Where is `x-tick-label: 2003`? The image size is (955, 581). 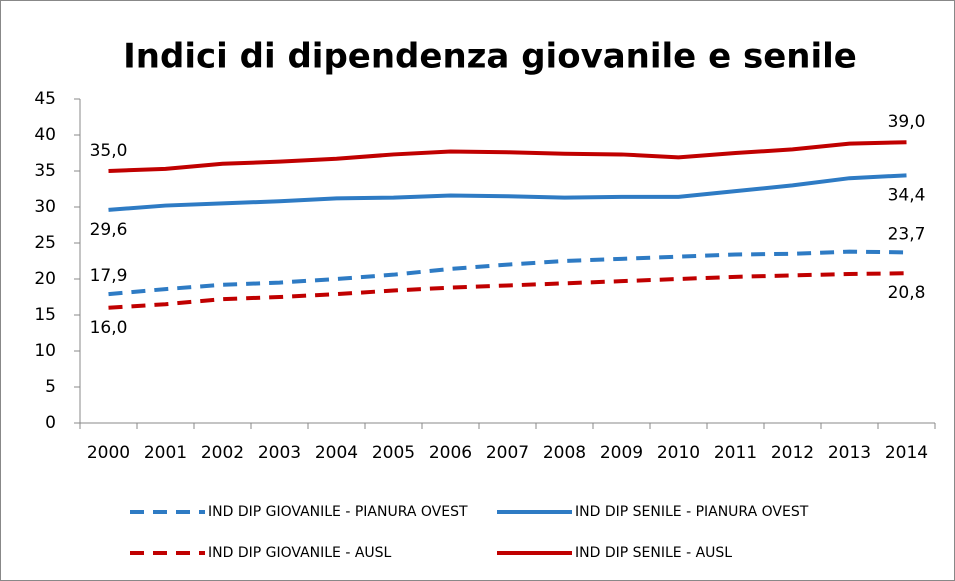 x-tick-label: 2003 is located at coordinates (279, 453).